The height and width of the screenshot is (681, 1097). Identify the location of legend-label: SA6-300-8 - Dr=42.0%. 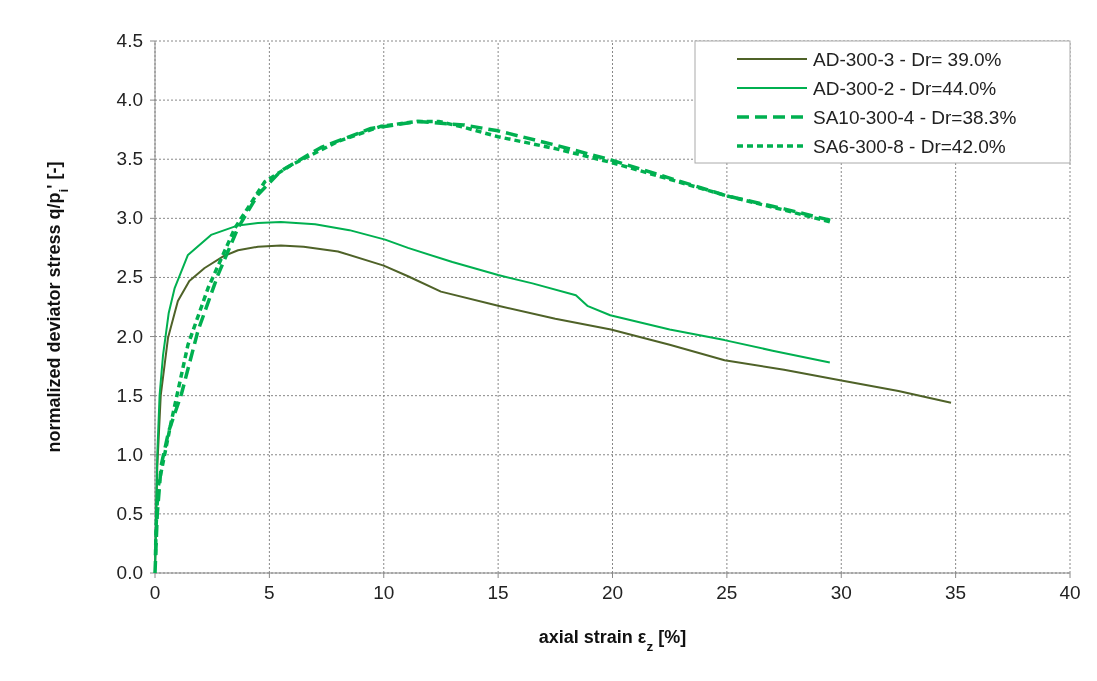
(909, 146).